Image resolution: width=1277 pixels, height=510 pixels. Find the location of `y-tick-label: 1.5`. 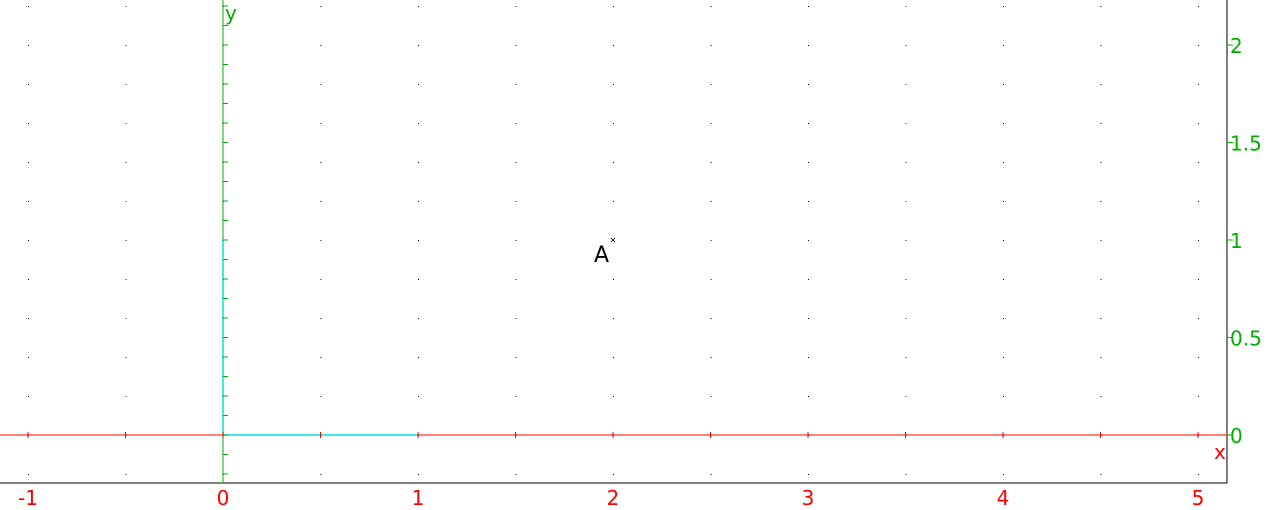

y-tick-label: 1.5 is located at coordinates (1246, 144).